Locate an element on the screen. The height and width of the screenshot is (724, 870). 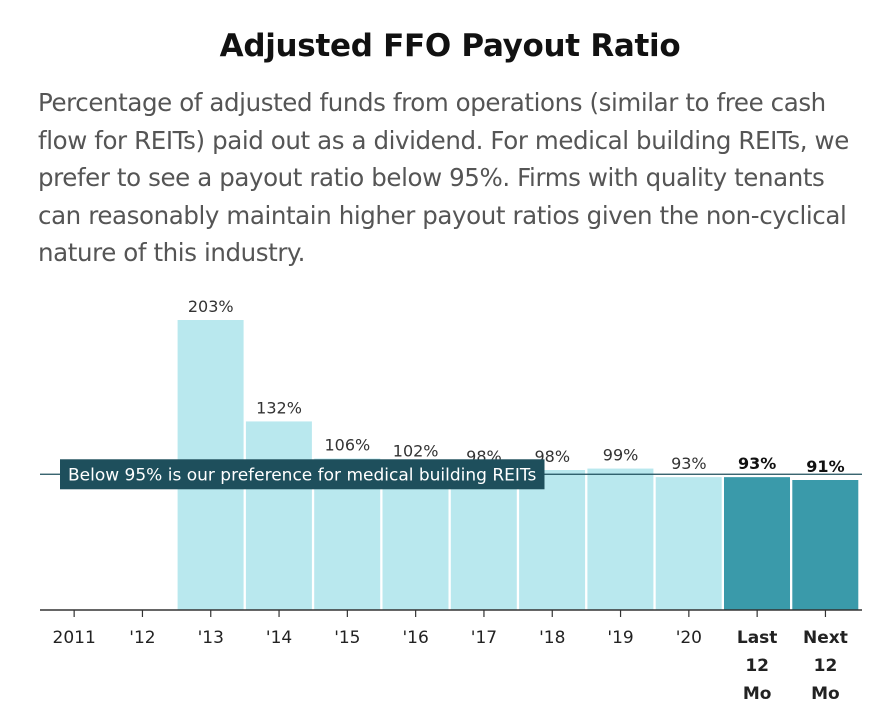
data-label-11: 91% is located at coordinates (825, 466).